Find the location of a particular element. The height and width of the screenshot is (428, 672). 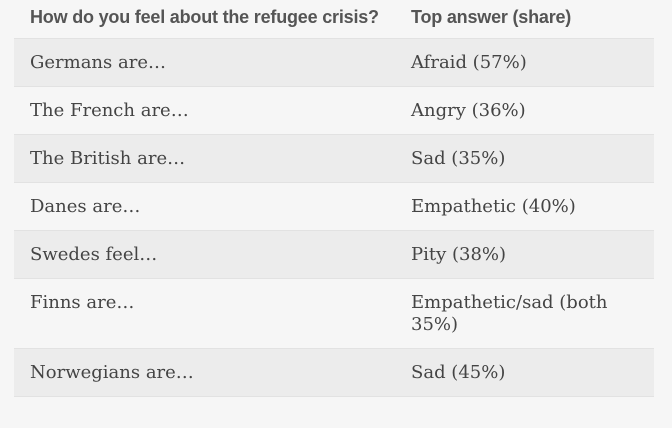

answer-cell: Pity (38%) is located at coordinates (524, 254).